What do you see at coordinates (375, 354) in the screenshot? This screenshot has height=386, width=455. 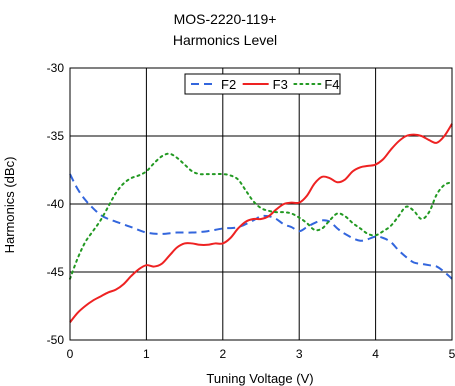 I see `x-tick-label: 4` at bounding box center [375, 354].